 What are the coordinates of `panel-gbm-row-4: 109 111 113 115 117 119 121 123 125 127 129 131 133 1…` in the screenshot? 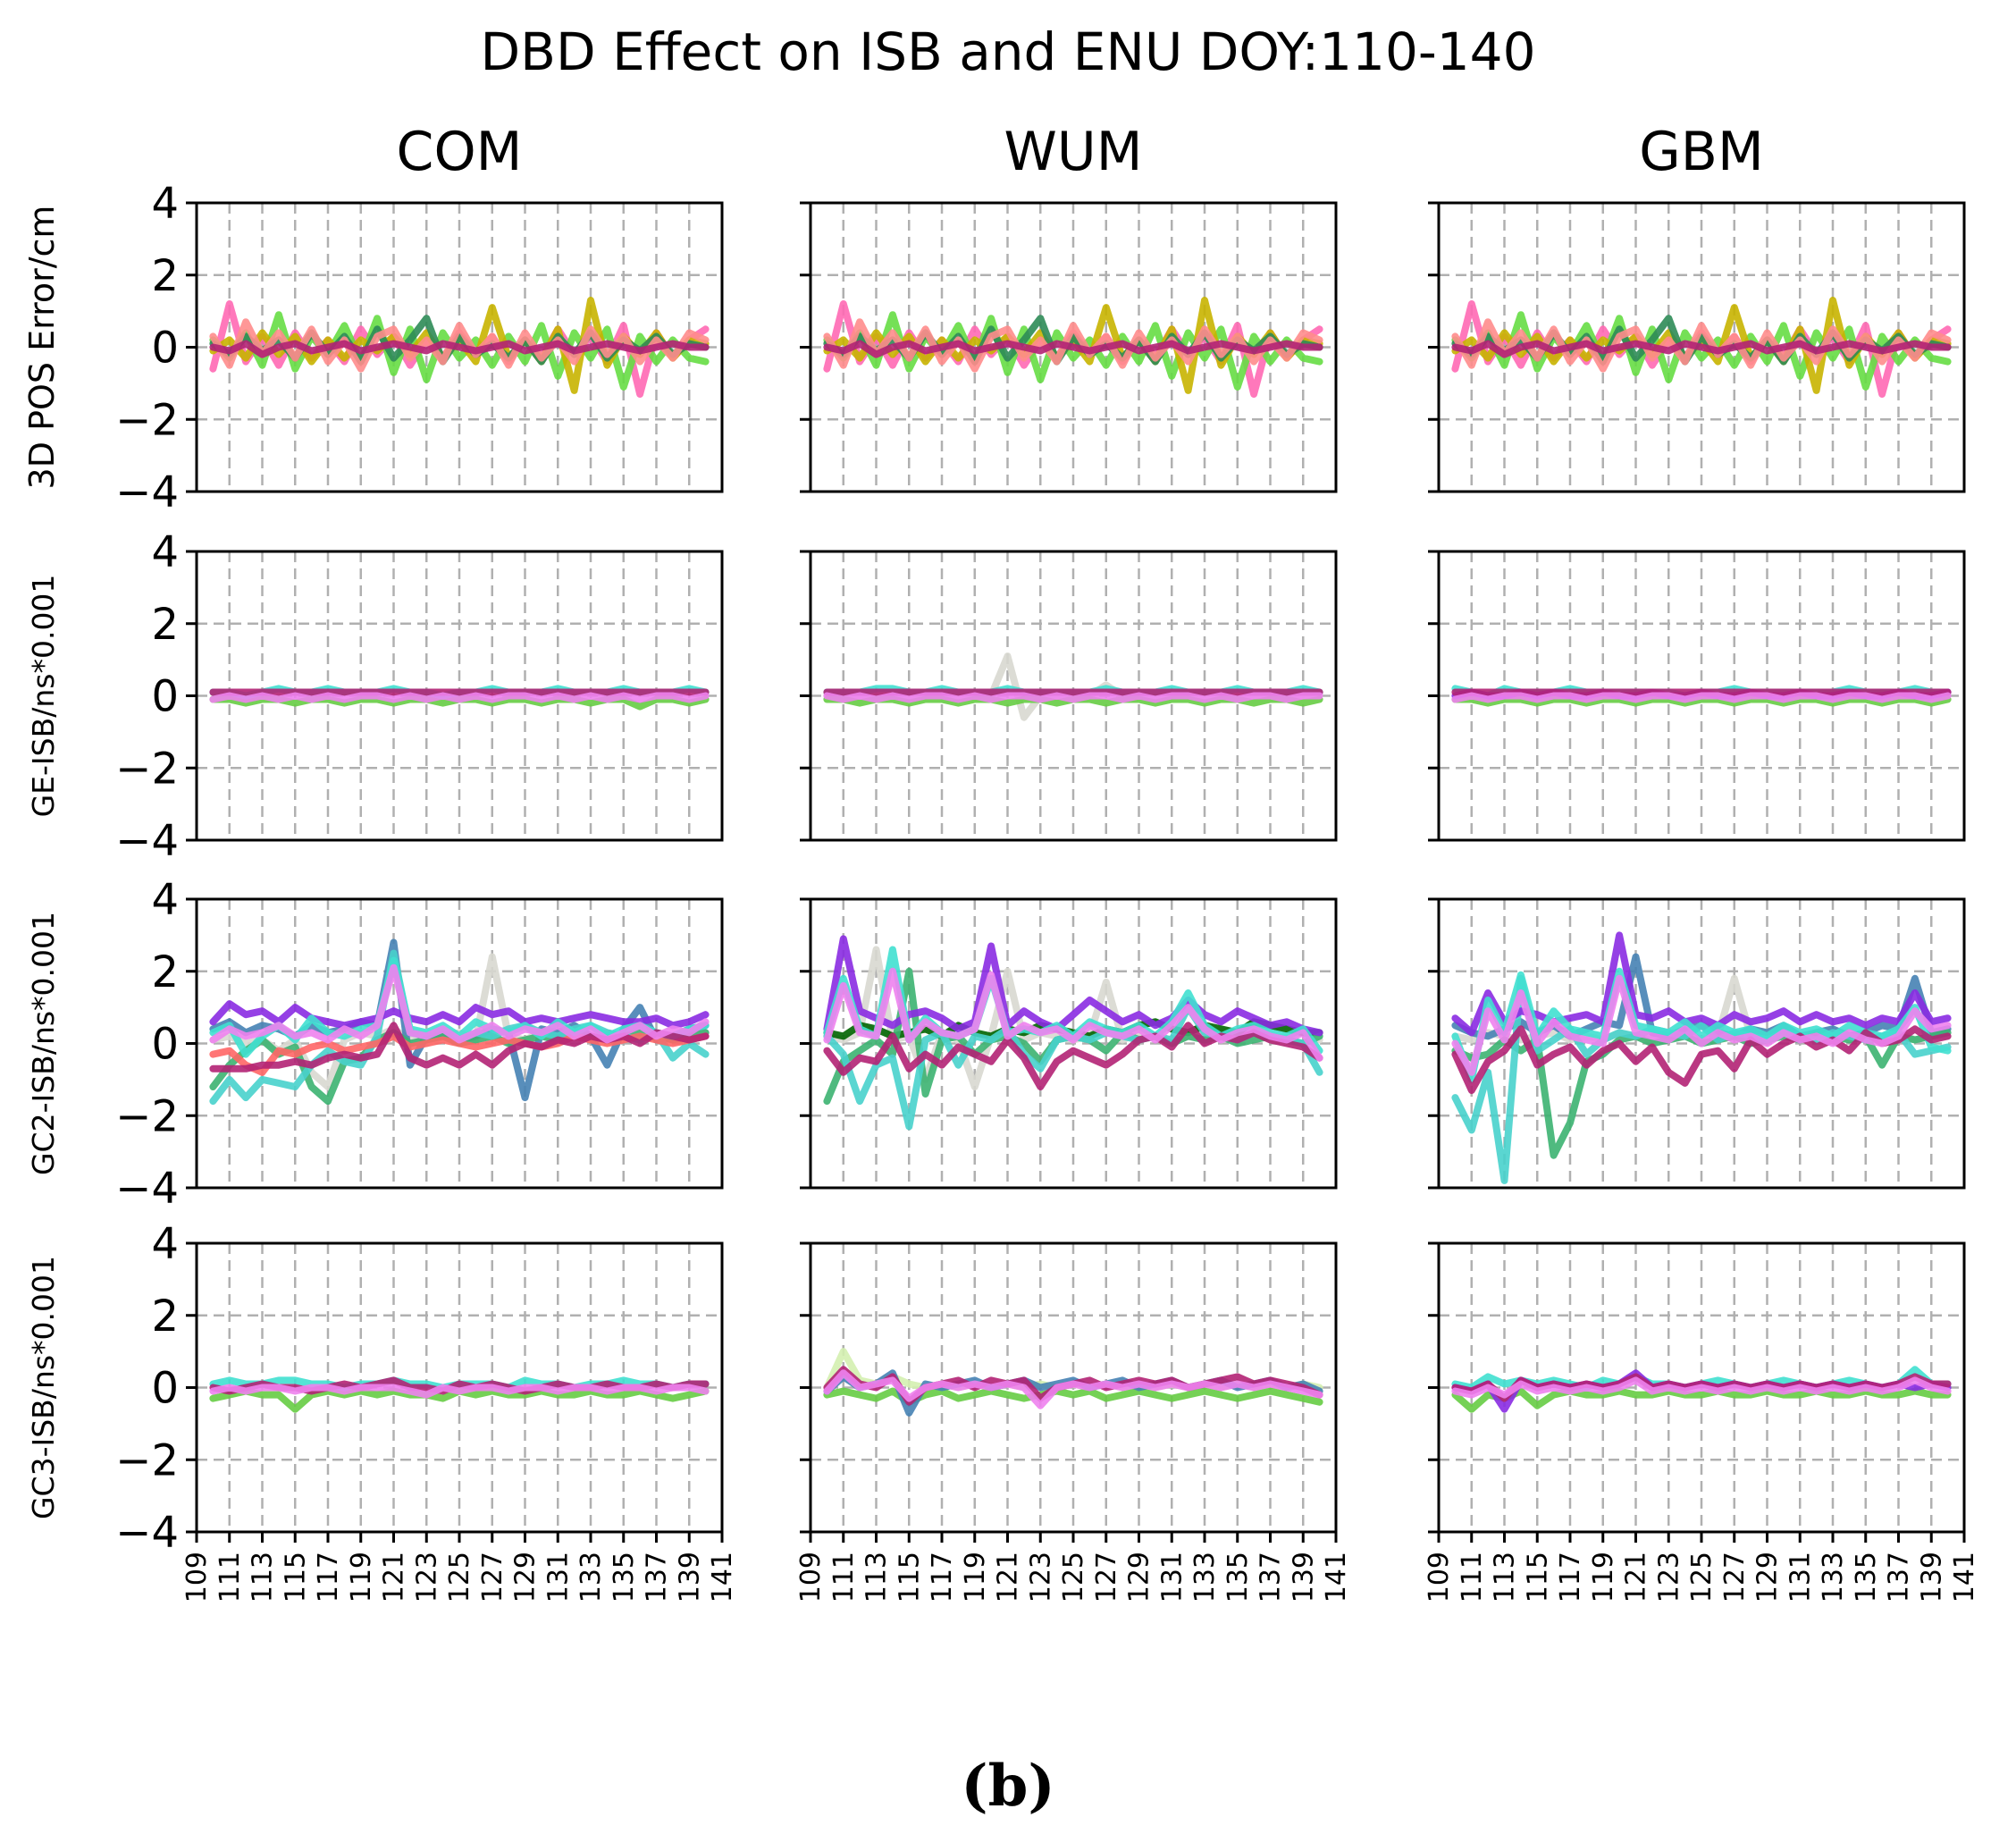 It's located at (1702, 1422).